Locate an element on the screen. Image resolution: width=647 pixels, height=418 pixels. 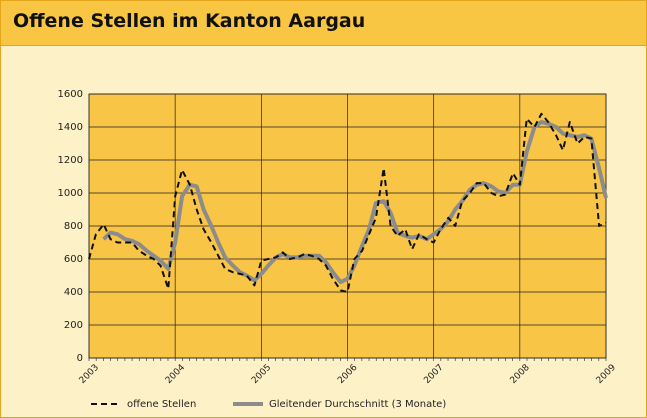
y-tick-label: 800 is located at coordinates (73, 226).